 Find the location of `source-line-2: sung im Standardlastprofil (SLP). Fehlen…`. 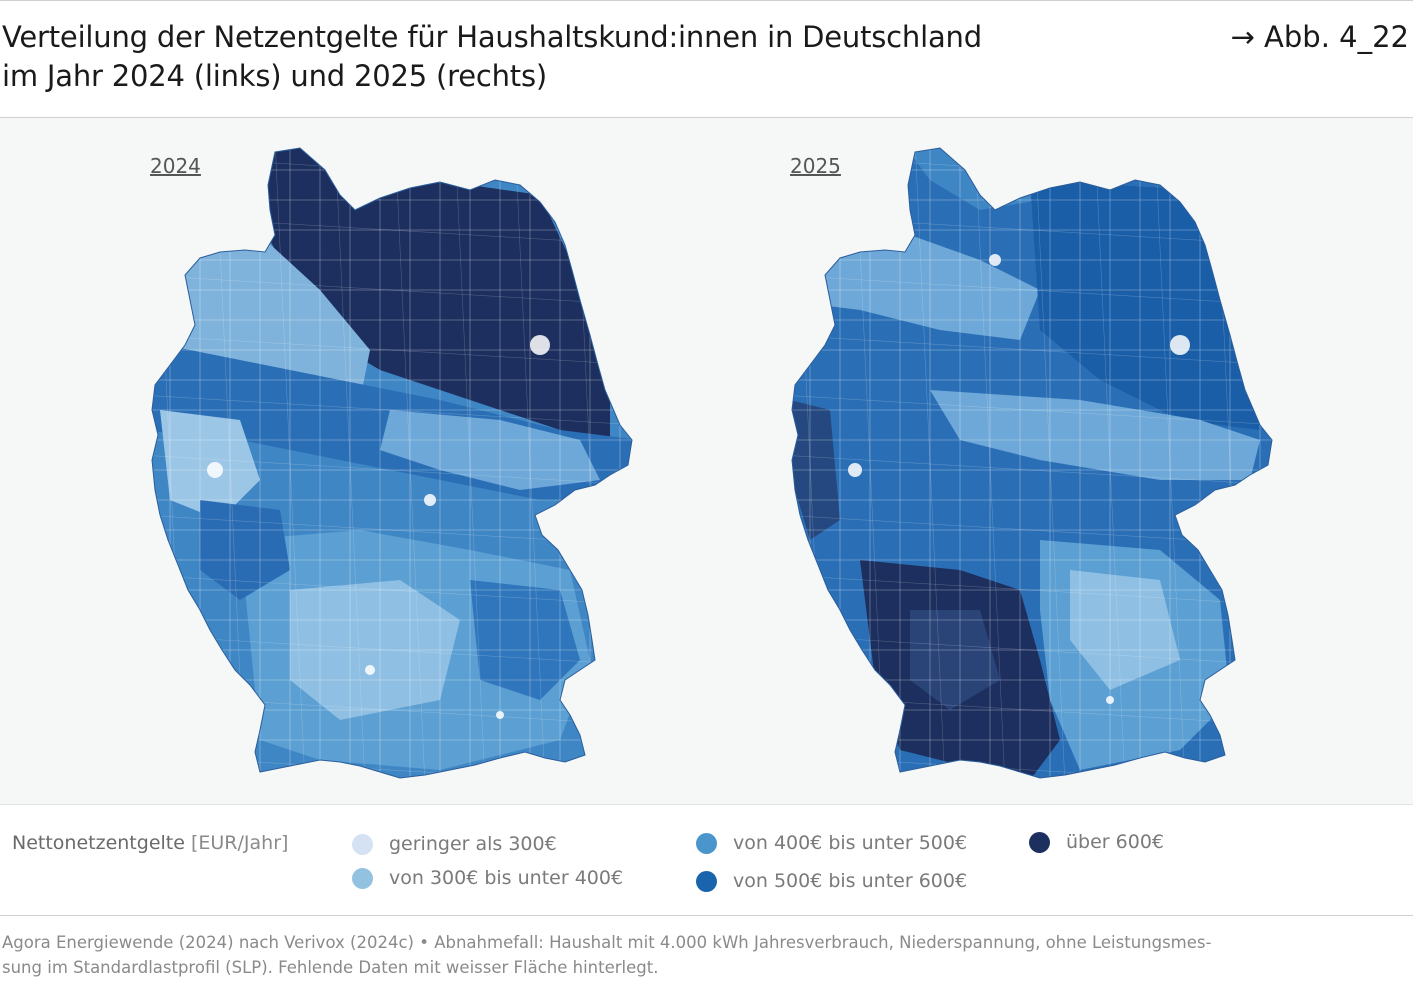

source-line-2: sung im Standardlastprofil (SLP). Fehlen… is located at coordinates (330, 967).